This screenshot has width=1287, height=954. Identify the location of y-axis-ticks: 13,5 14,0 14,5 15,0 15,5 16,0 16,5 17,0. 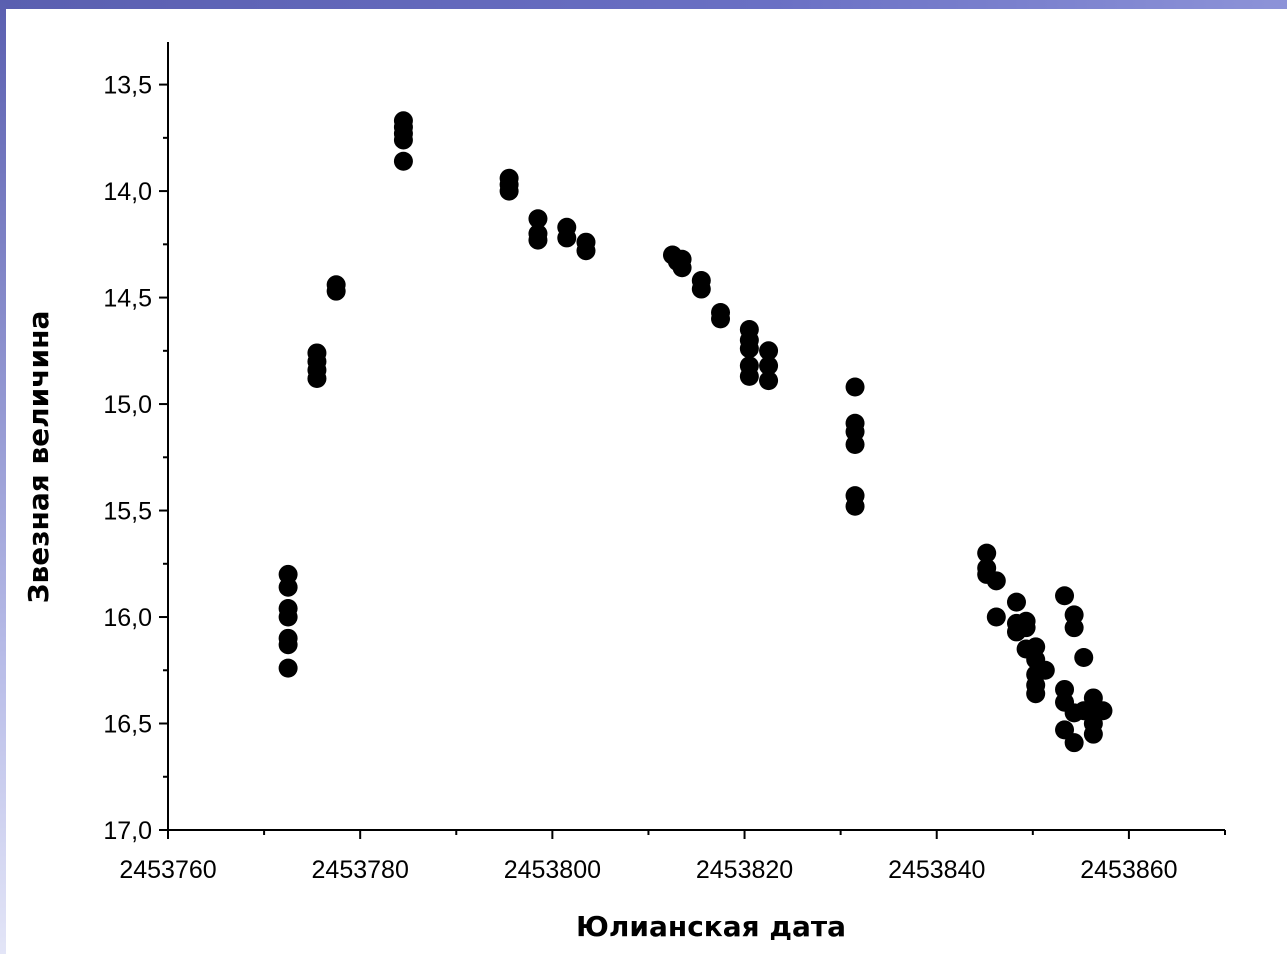
(135, 458).